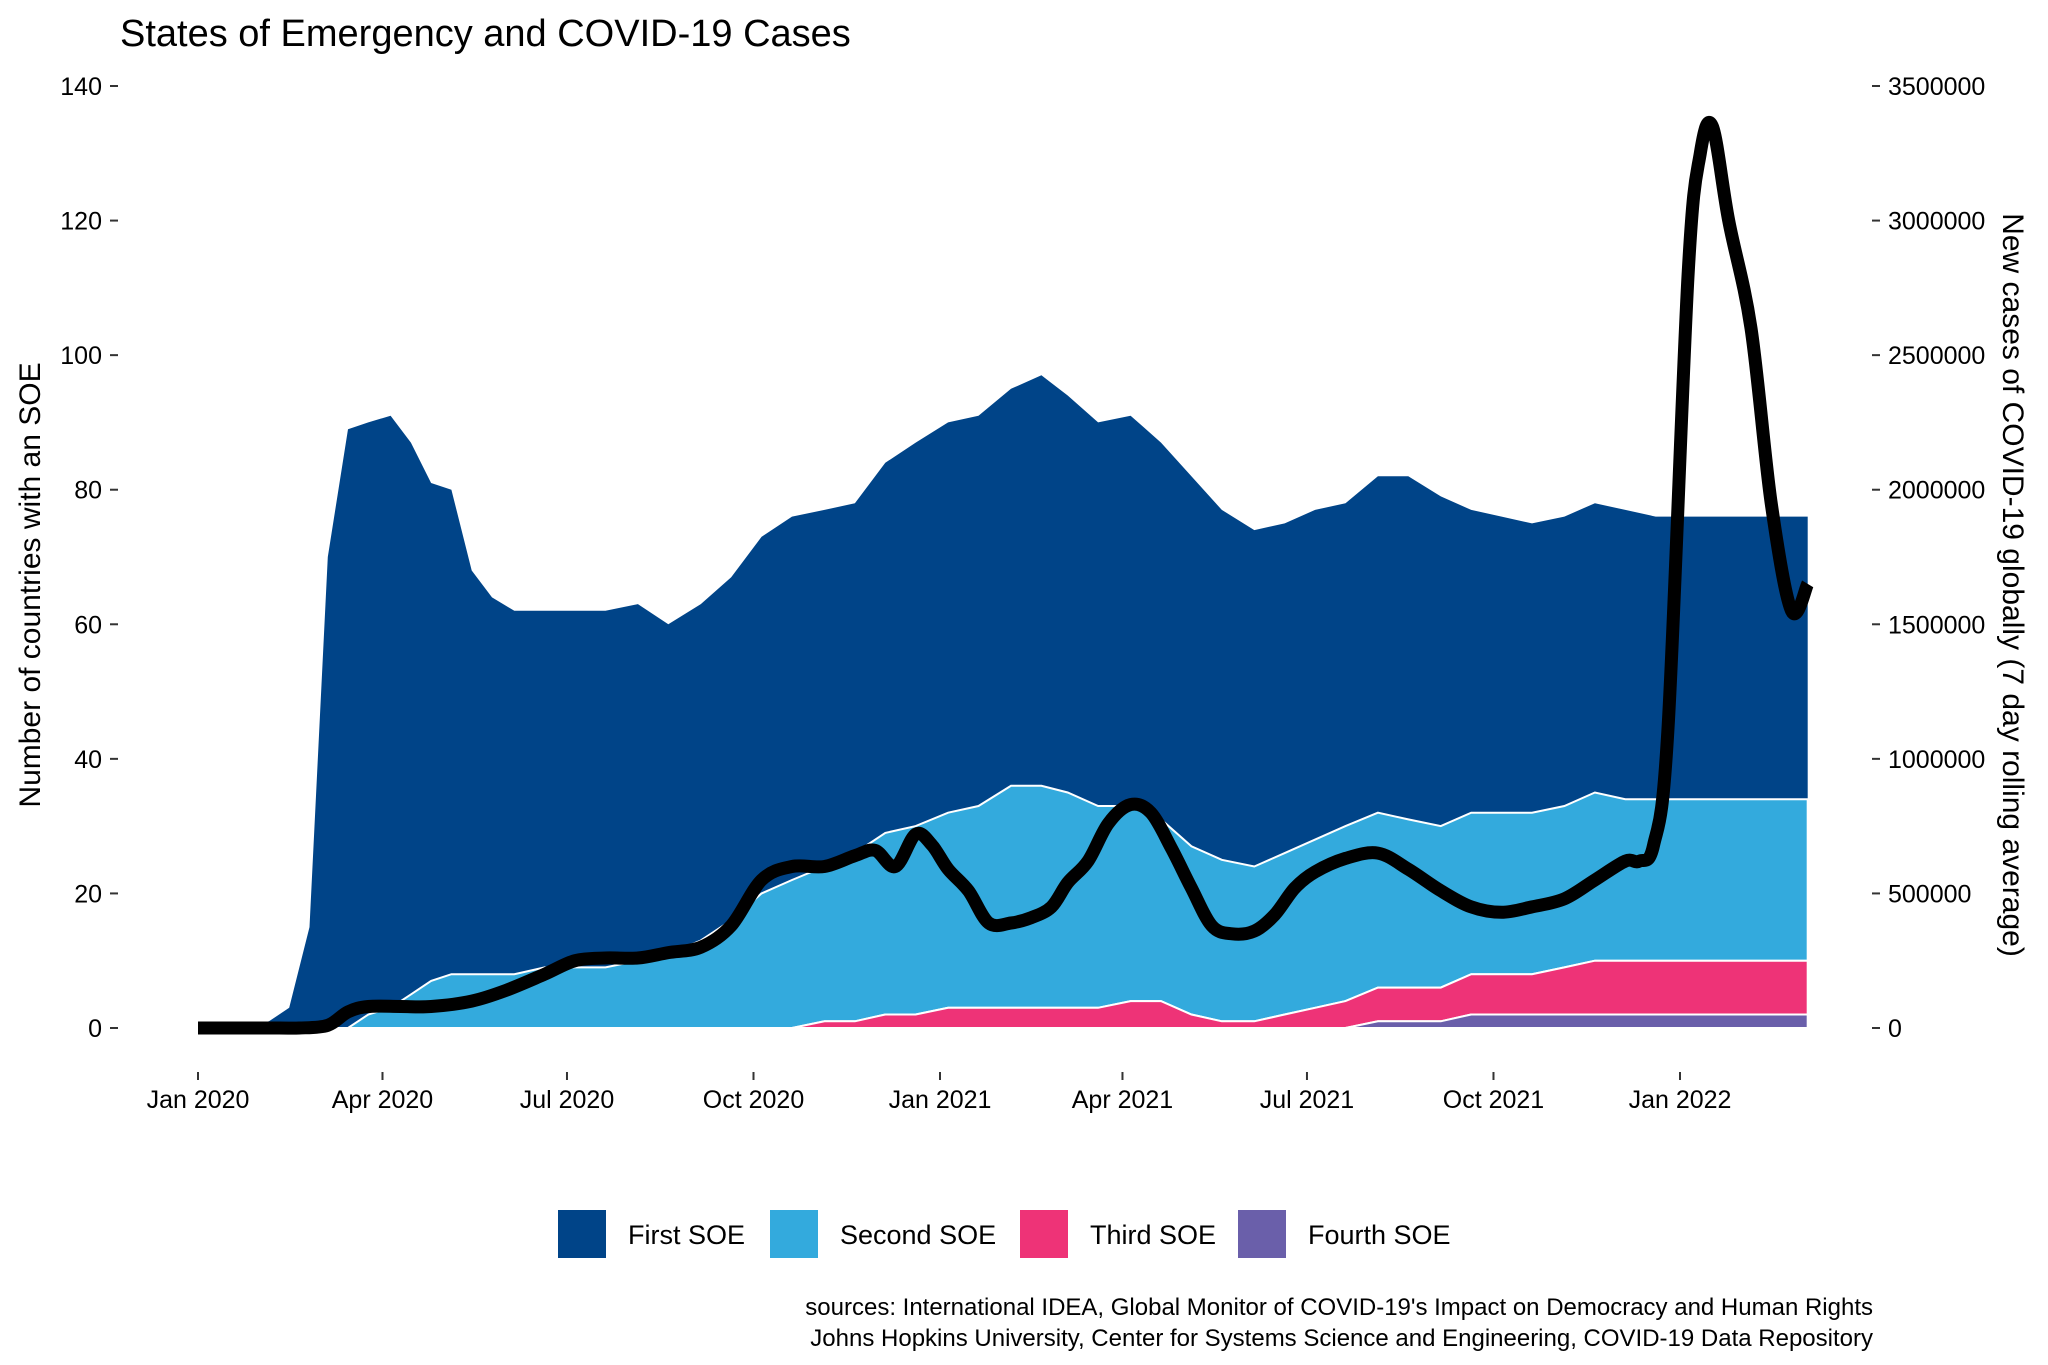  I want to click on x-tick-label: Oct 2020, so click(753, 1100).